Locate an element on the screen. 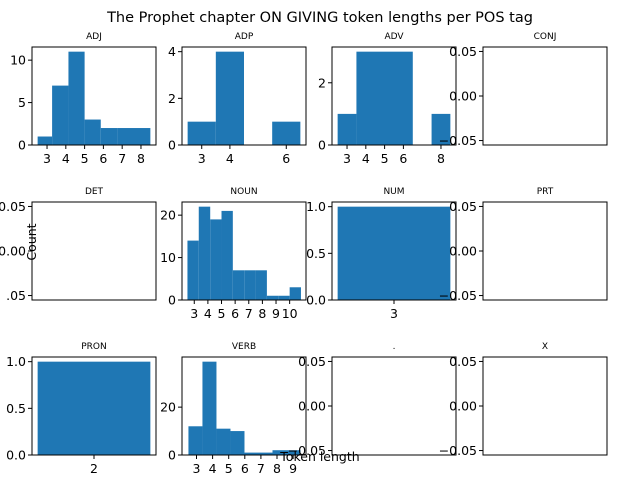  x-axis-label: Token length is located at coordinates (319, 456).